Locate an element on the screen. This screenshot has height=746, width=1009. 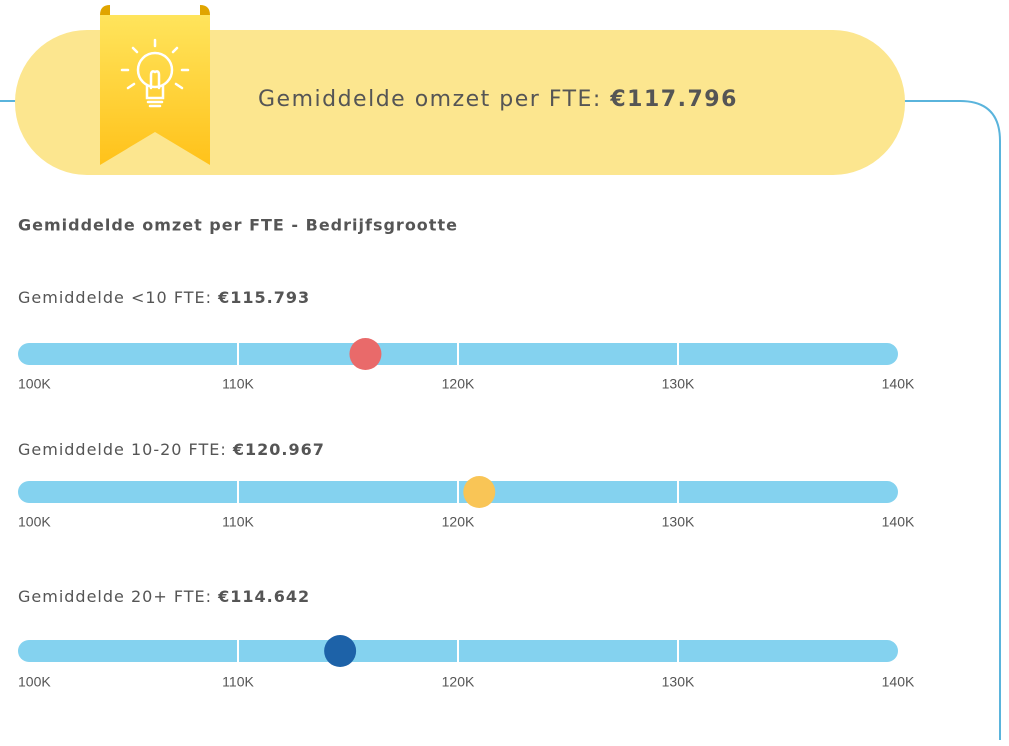
slider-label: Gemiddelde 10-20 FTE: €120.967 is located at coordinates (171, 449).